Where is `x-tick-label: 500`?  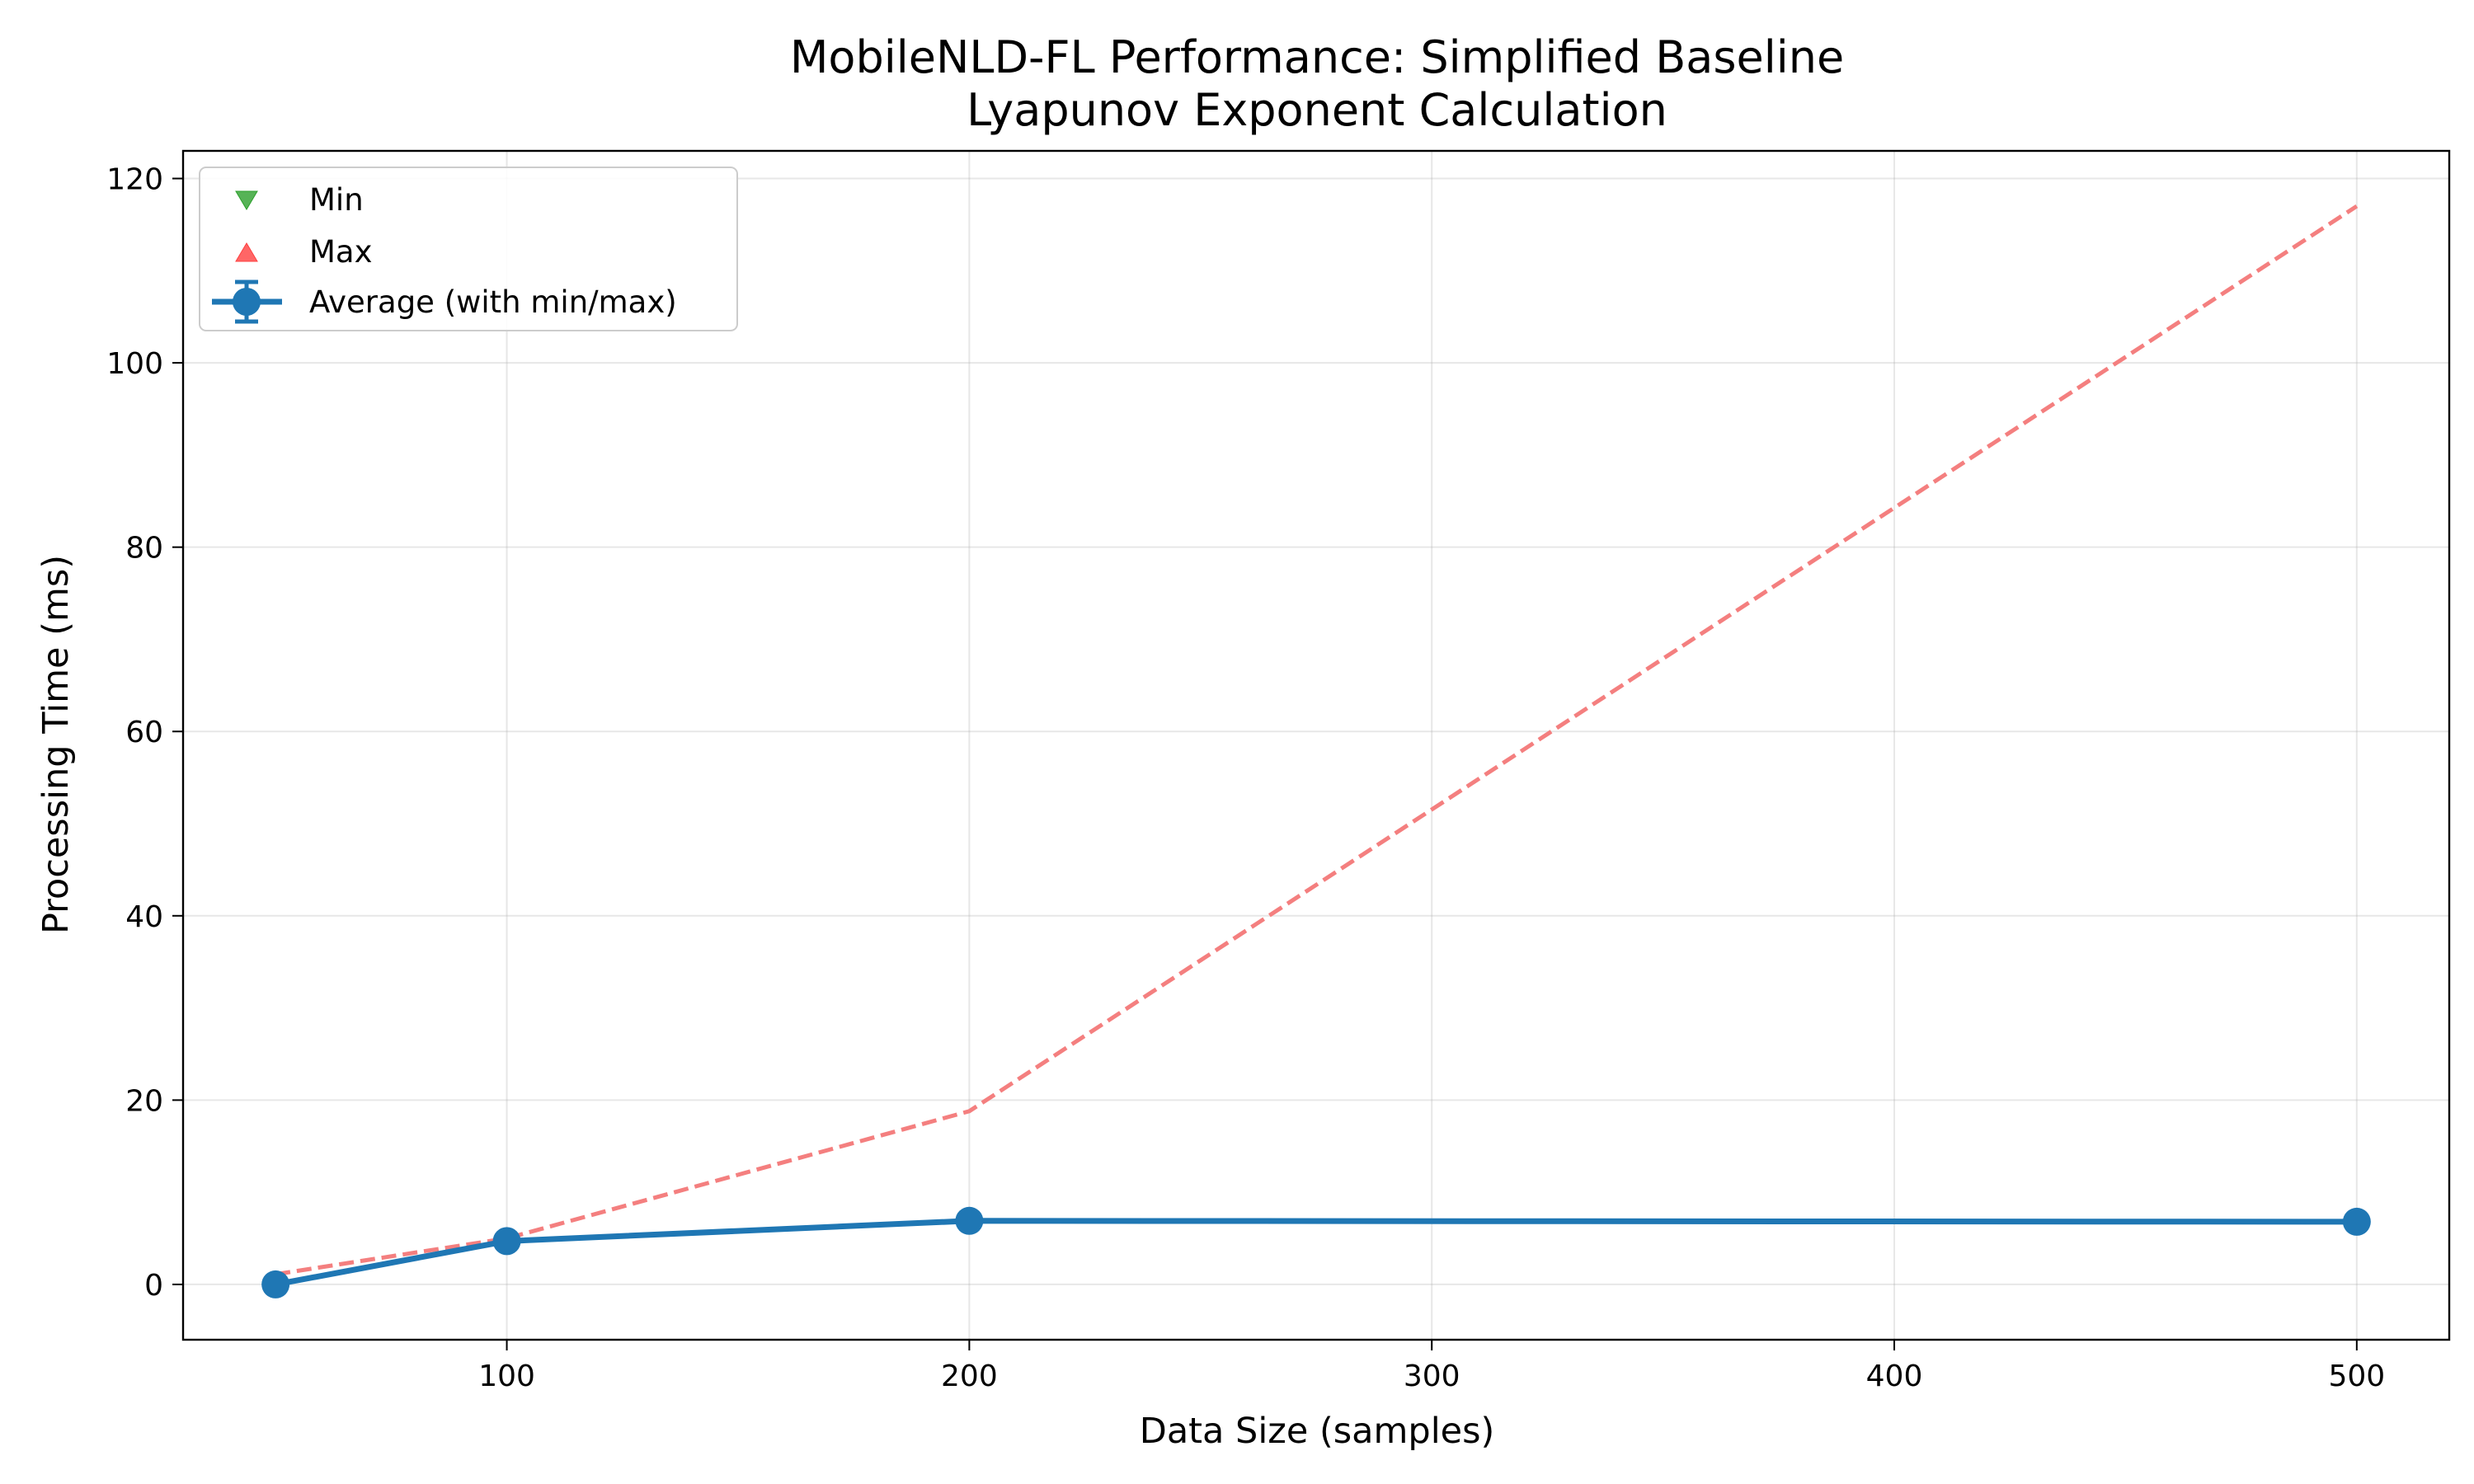 x-tick-label: 500 is located at coordinates (2356, 1376).